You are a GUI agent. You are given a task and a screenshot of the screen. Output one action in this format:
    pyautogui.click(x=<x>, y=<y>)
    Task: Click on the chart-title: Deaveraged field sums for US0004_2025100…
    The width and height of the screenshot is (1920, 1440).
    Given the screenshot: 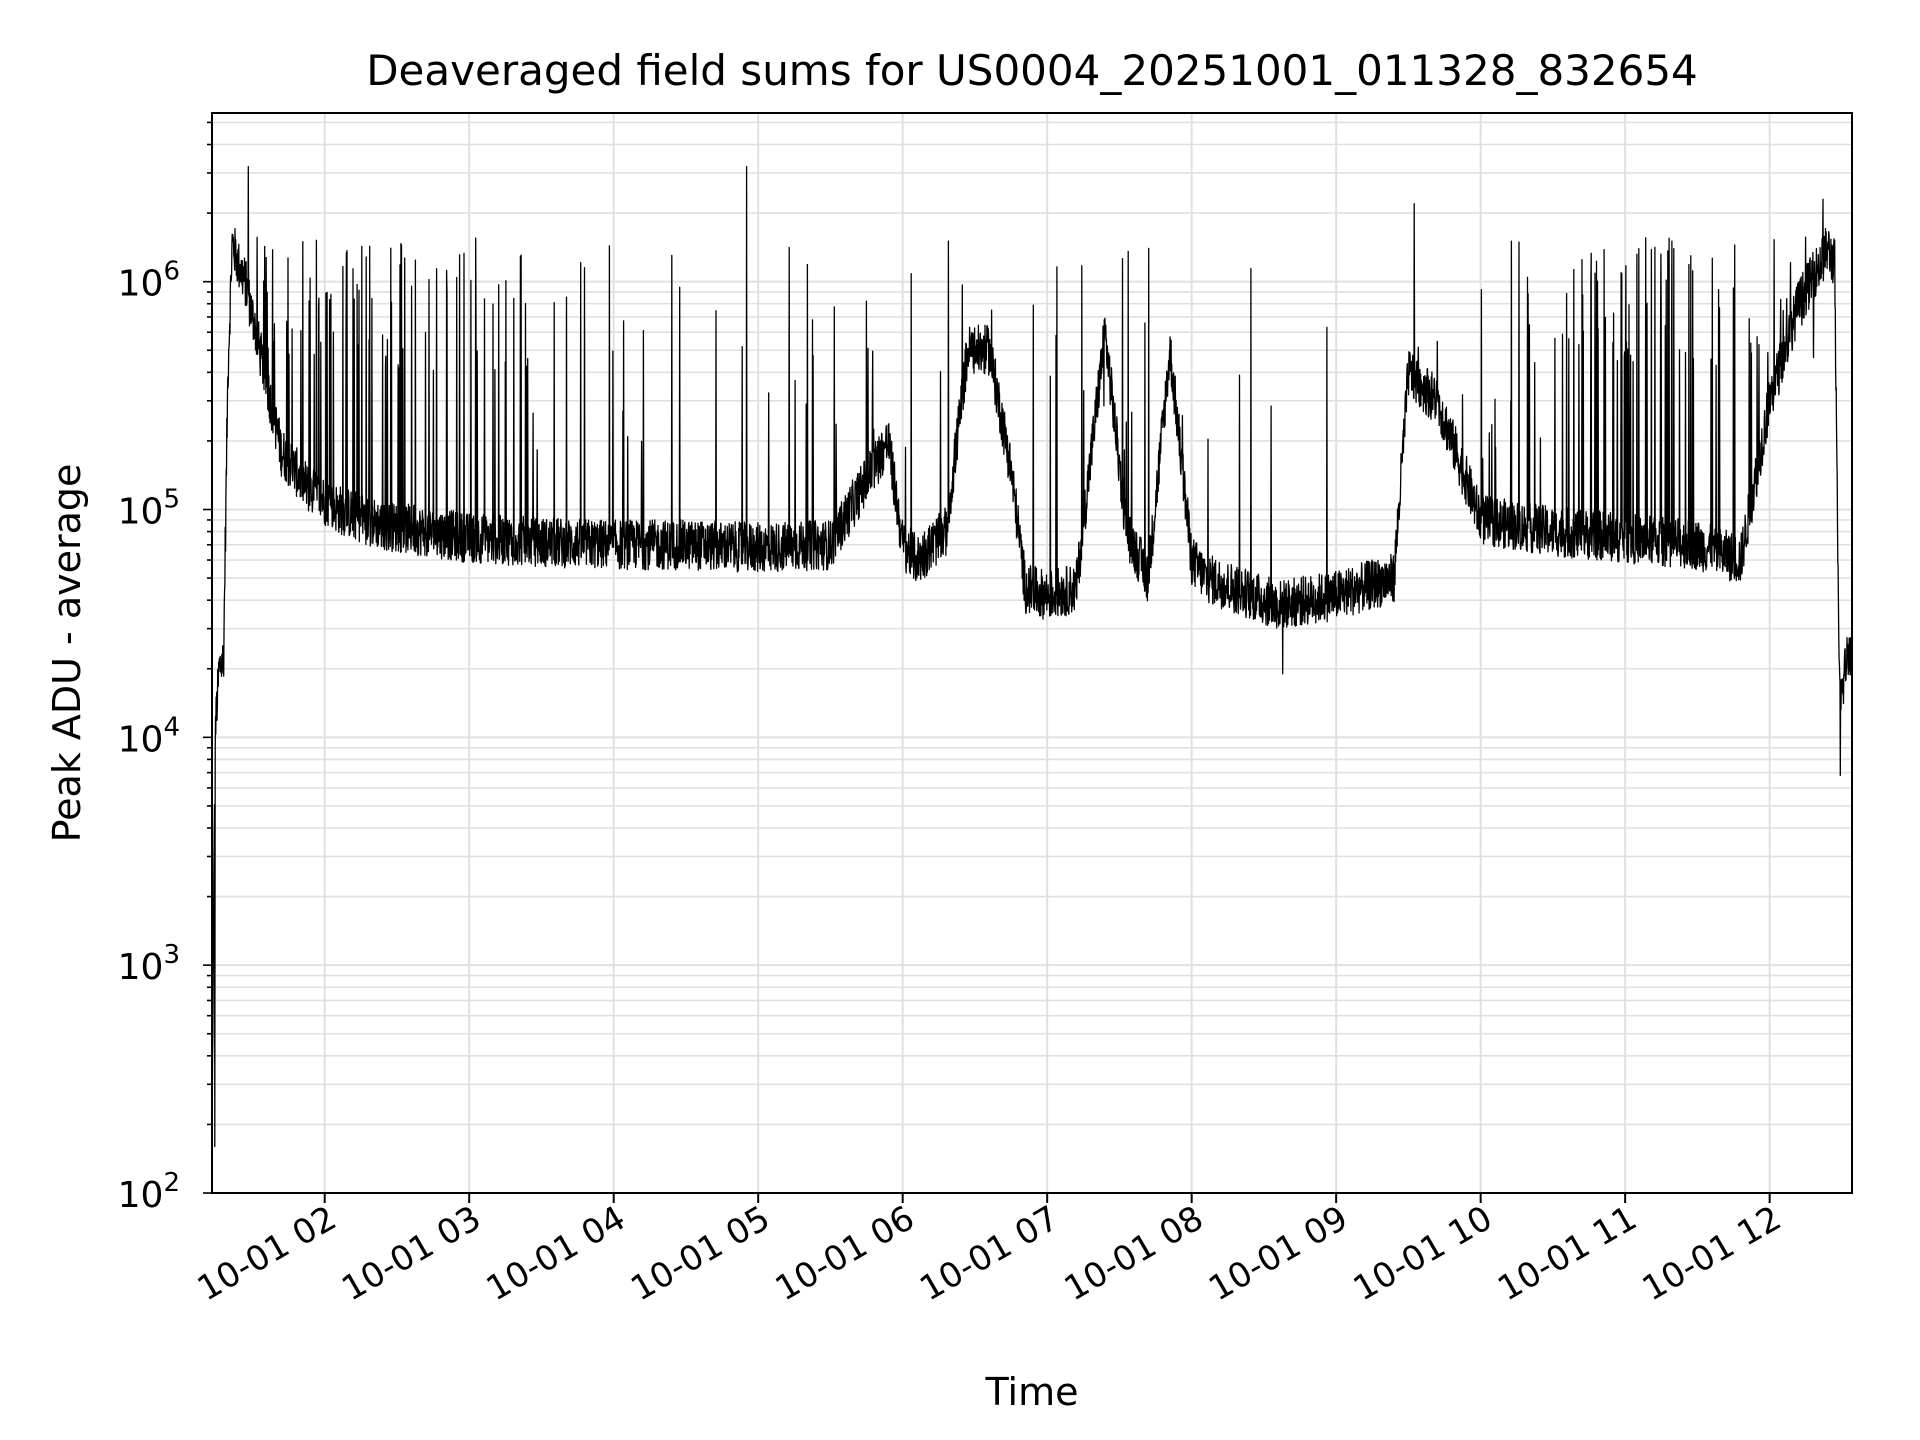 What is the action you would take?
    pyautogui.click(x=1032, y=70)
    